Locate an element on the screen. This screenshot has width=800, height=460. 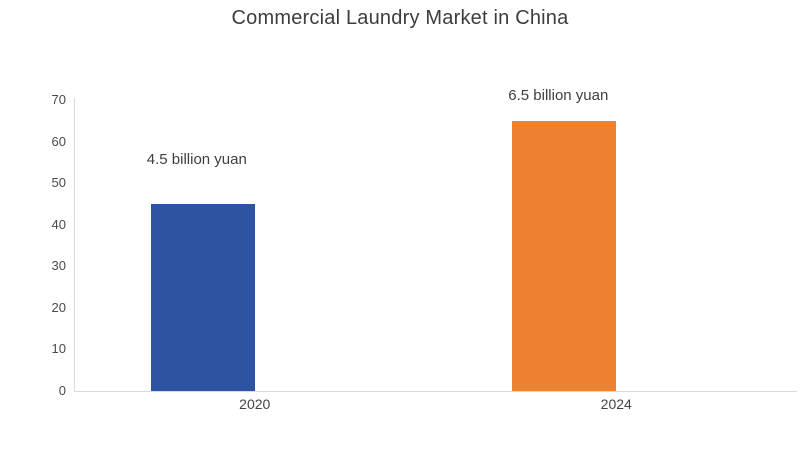
y-tick-label: 10 is located at coordinates (58, 349).